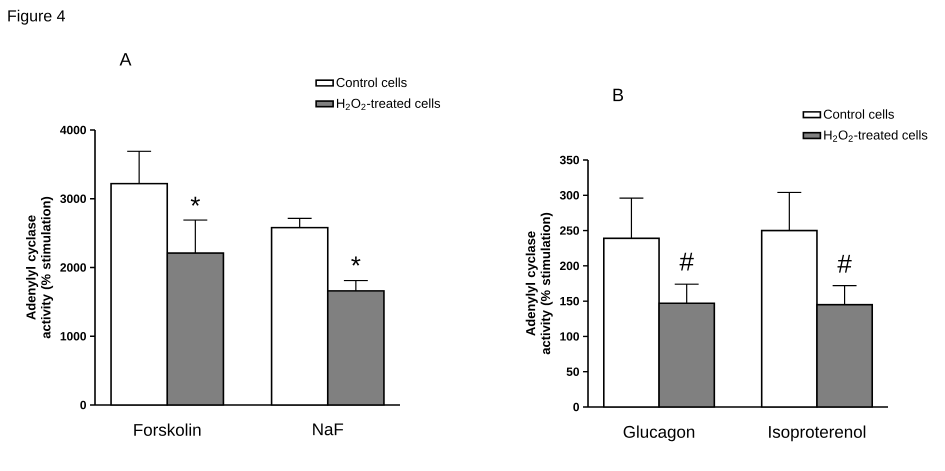  Describe the element at coordinates (73, 336) in the screenshot. I see `y-tick-label: 1000` at that location.